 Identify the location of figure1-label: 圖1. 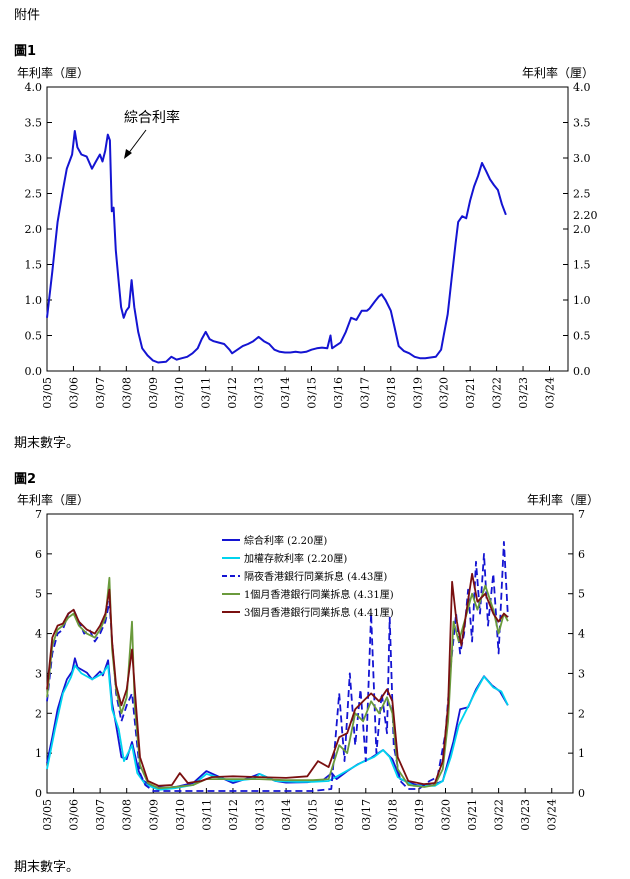
(25, 51).